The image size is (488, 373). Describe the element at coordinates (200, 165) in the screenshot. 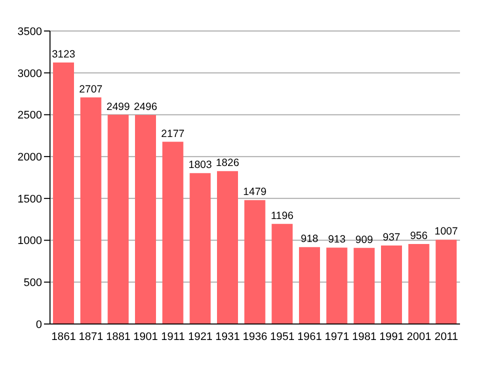

I see `data-label: 1803` at that location.